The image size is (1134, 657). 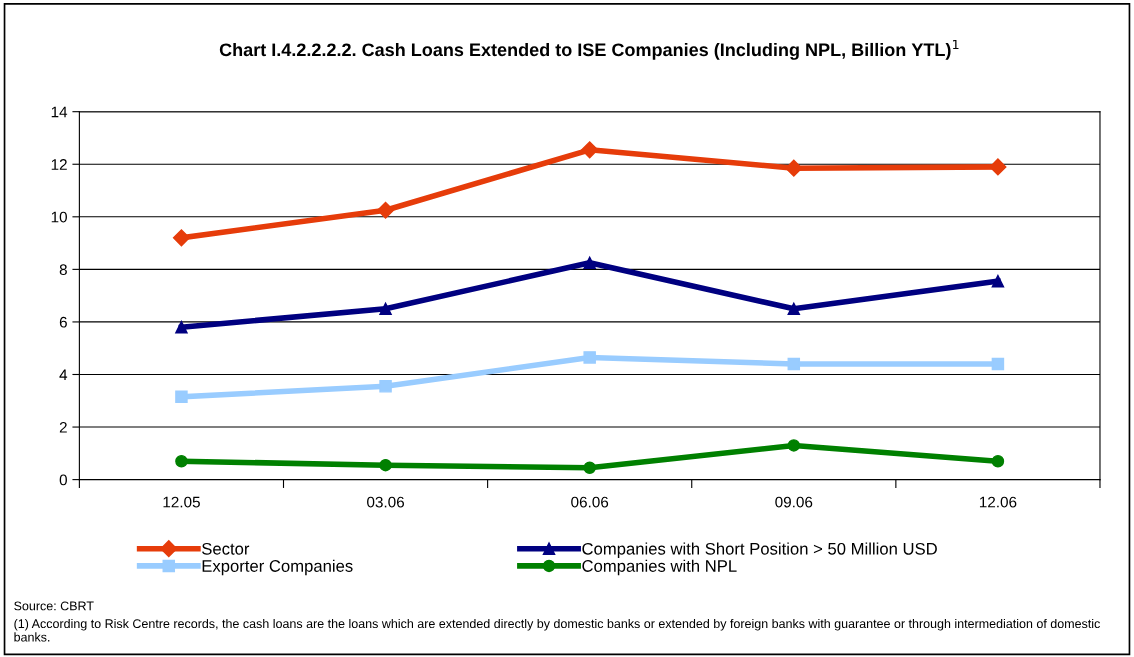 I want to click on legend-label: Companies with Short Position > 50 Million USD, so click(x=759, y=550).